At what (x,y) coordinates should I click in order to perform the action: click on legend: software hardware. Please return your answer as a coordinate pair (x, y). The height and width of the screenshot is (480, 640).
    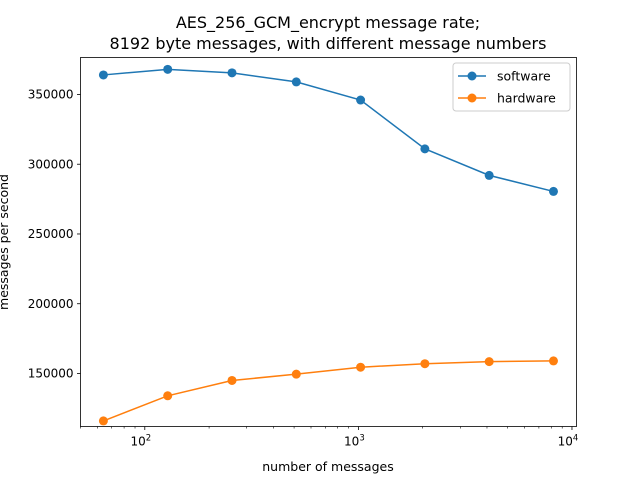
    Looking at the image, I should click on (511, 87).